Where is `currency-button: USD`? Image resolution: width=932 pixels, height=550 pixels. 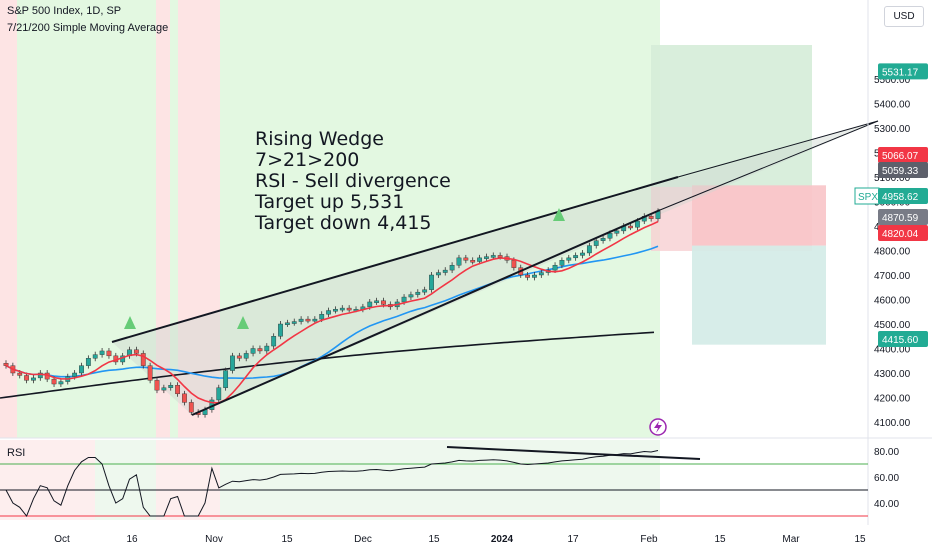
currency-button: USD is located at coordinates (904, 16).